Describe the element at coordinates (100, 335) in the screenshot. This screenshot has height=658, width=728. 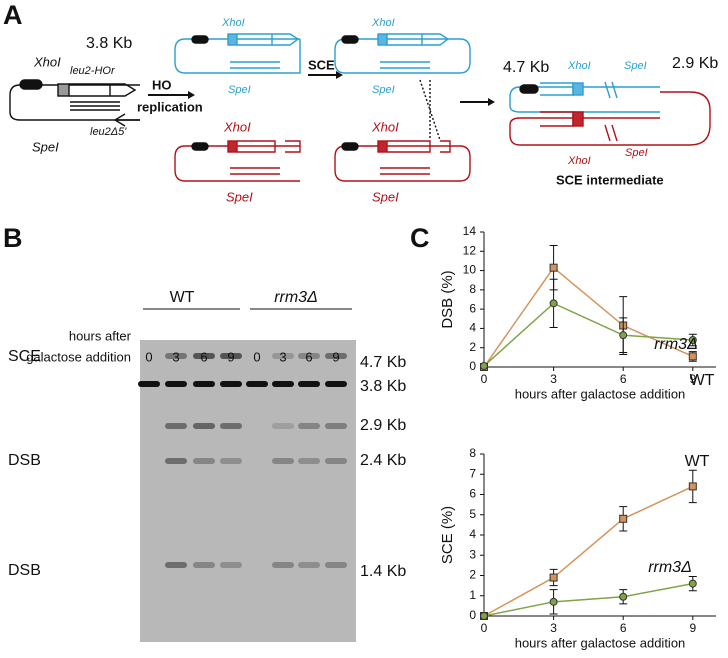
I see `gel-header: hours after` at that location.